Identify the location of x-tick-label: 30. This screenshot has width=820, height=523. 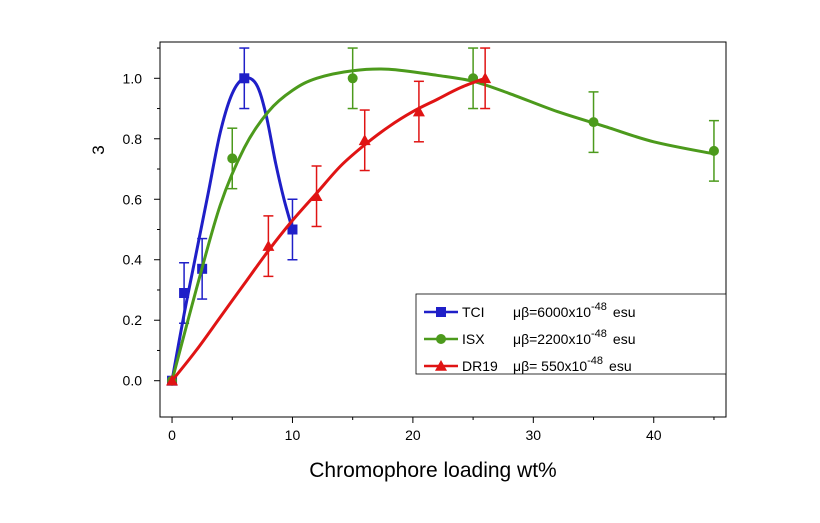
(534, 435).